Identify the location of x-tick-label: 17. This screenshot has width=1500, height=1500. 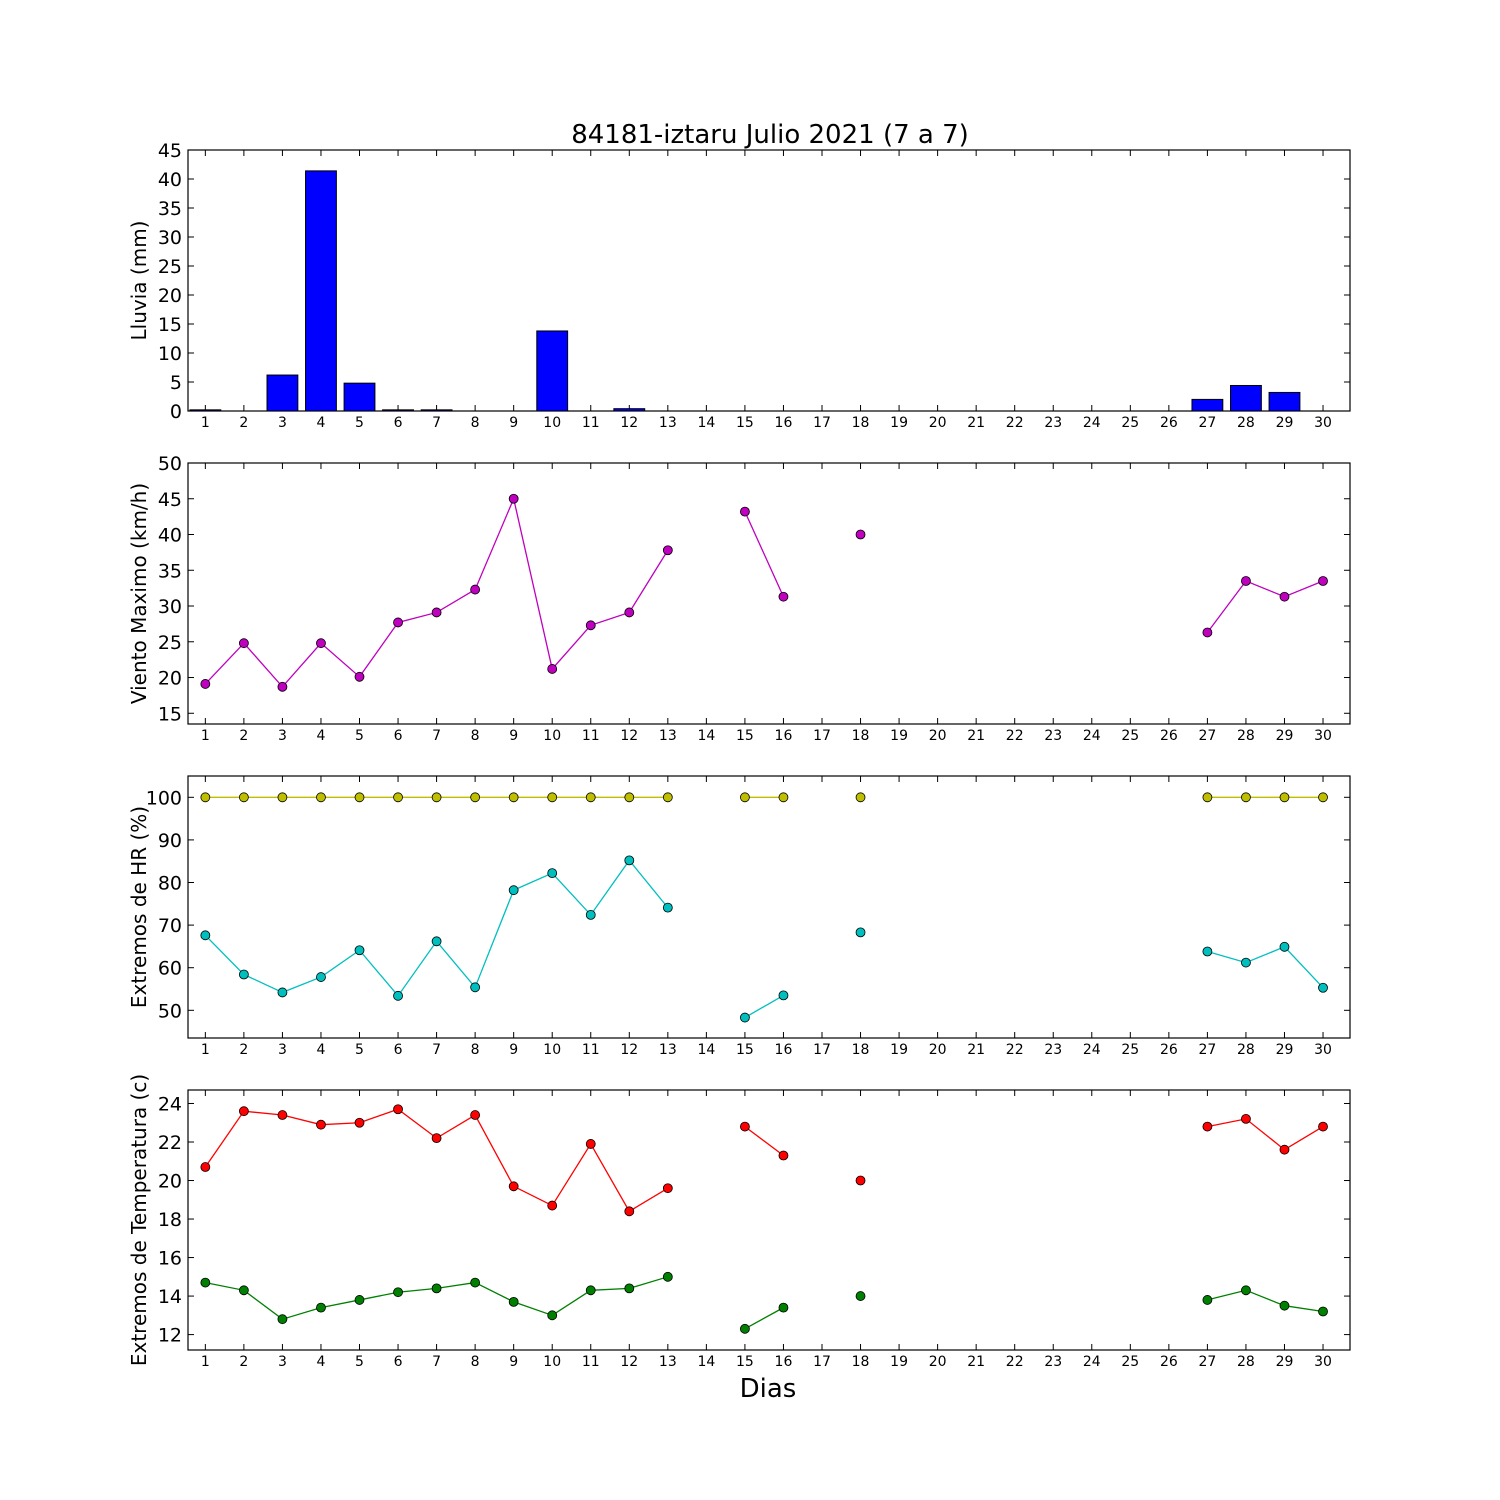
(822, 1362).